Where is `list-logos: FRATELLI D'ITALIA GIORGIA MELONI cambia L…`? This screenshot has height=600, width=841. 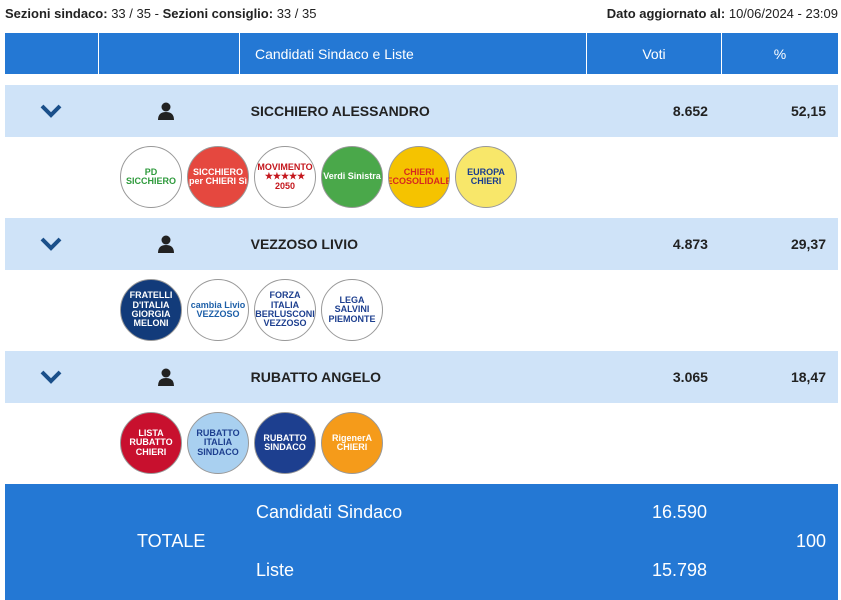
list-logos: FRATELLI D'ITALIA GIORGIA MELONI cambia L… is located at coordinates (251, 312).